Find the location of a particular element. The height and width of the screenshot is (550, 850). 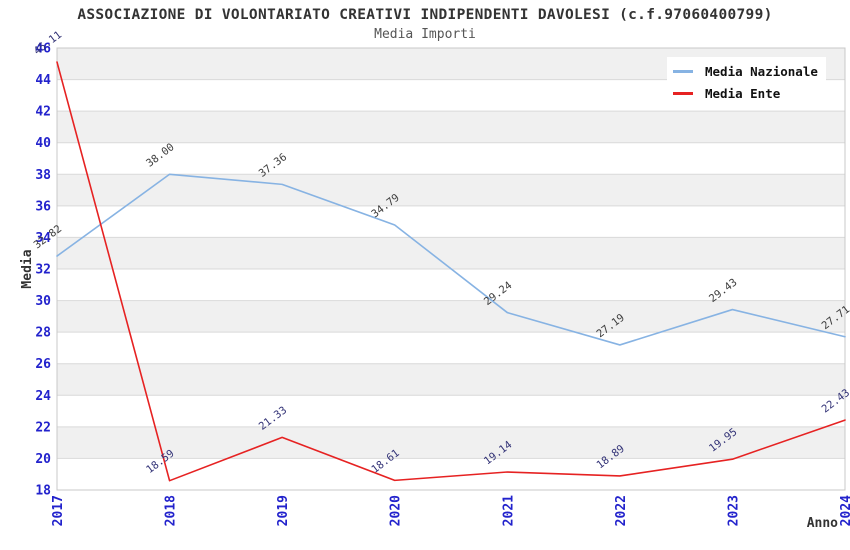

x-tick-label: 2021 is located at coordinates (508, 510).